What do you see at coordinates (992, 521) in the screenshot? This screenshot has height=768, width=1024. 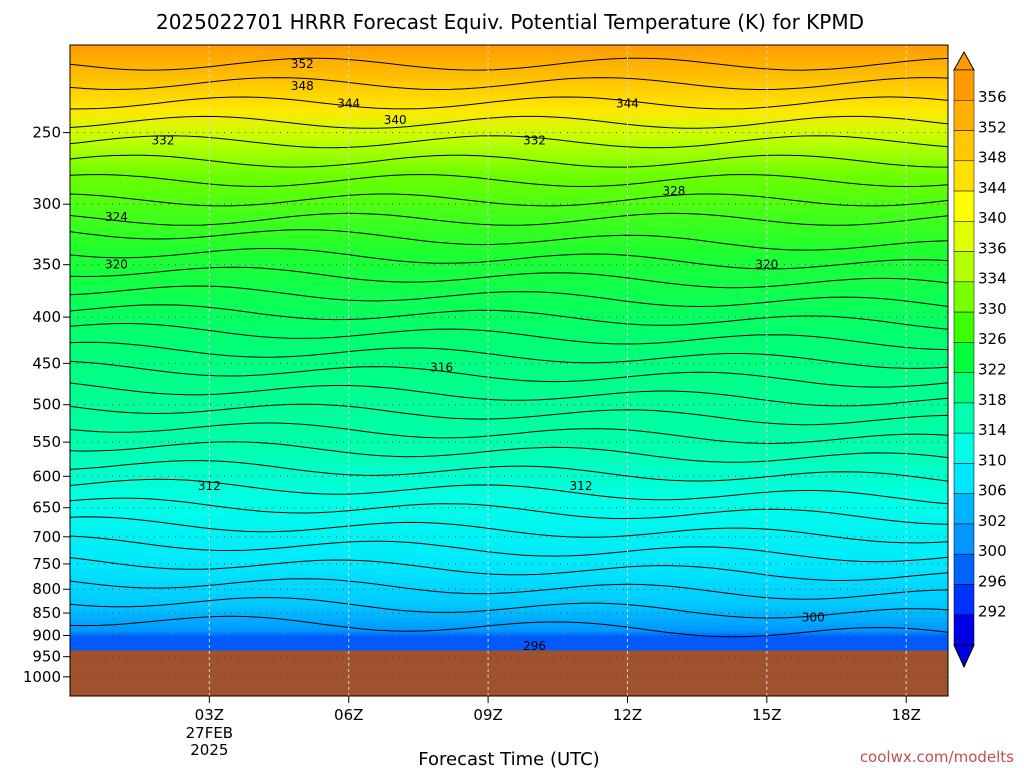 I see `colorbar-tick-label: 302` at bounding box center [992, 521].